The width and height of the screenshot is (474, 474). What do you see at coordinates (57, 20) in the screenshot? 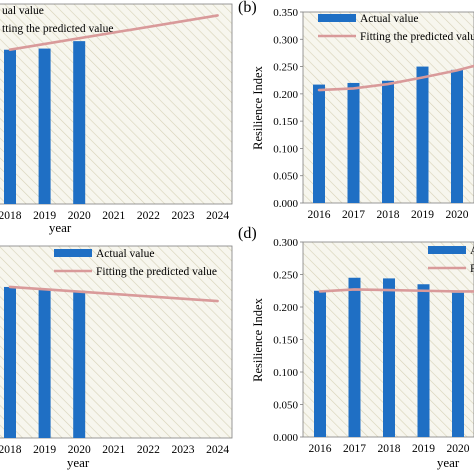
I see `legend: ual value tting the predicted value` at bounding box center [57, 20].